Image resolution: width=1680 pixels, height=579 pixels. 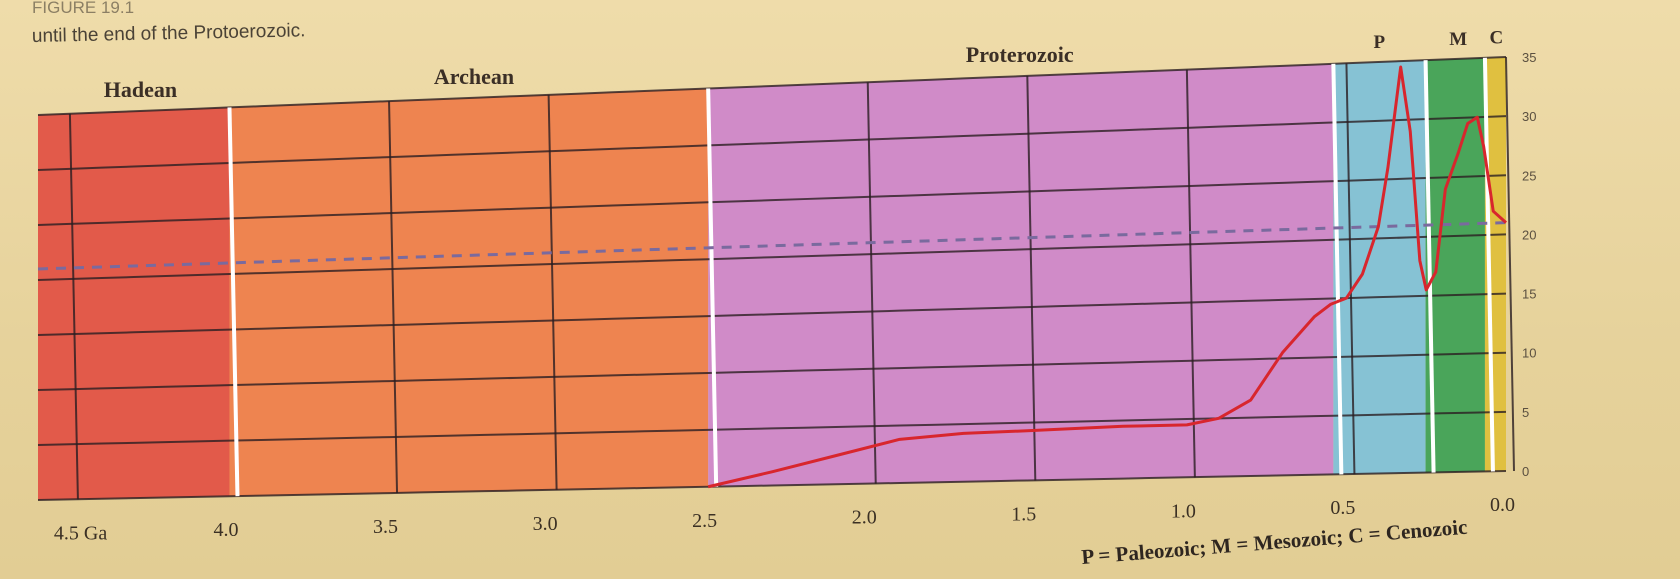 What do you see at coordinates (1379, 42) in the screenshot?
I see `era-label-paleozoic: P` at bounding box center [1379, 42].